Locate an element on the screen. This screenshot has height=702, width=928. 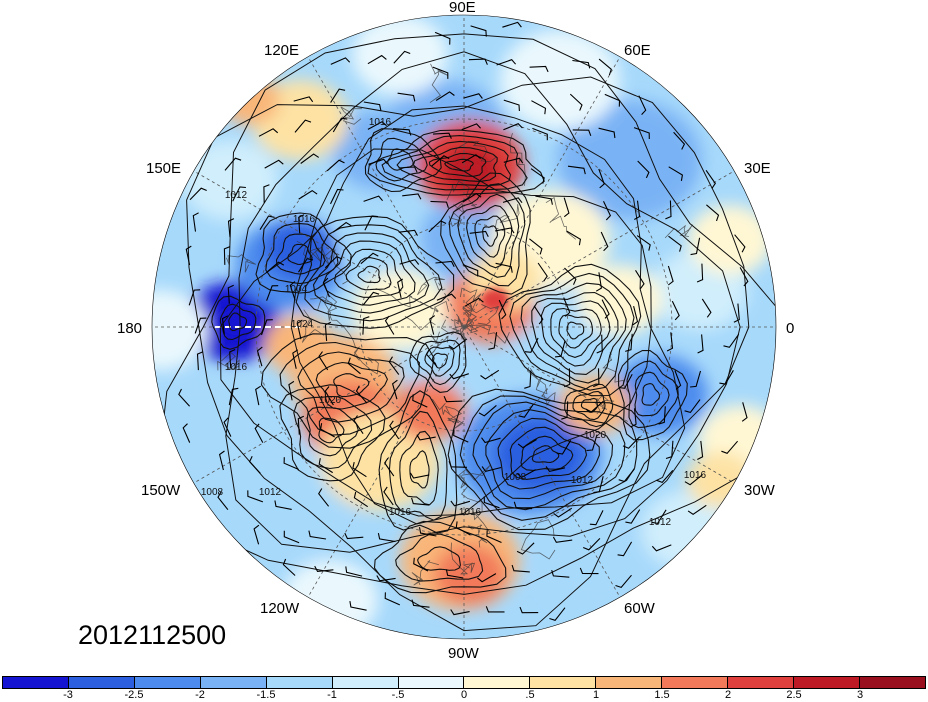
colorbar-tick-label: -1 is located at coordinates (332, 695).